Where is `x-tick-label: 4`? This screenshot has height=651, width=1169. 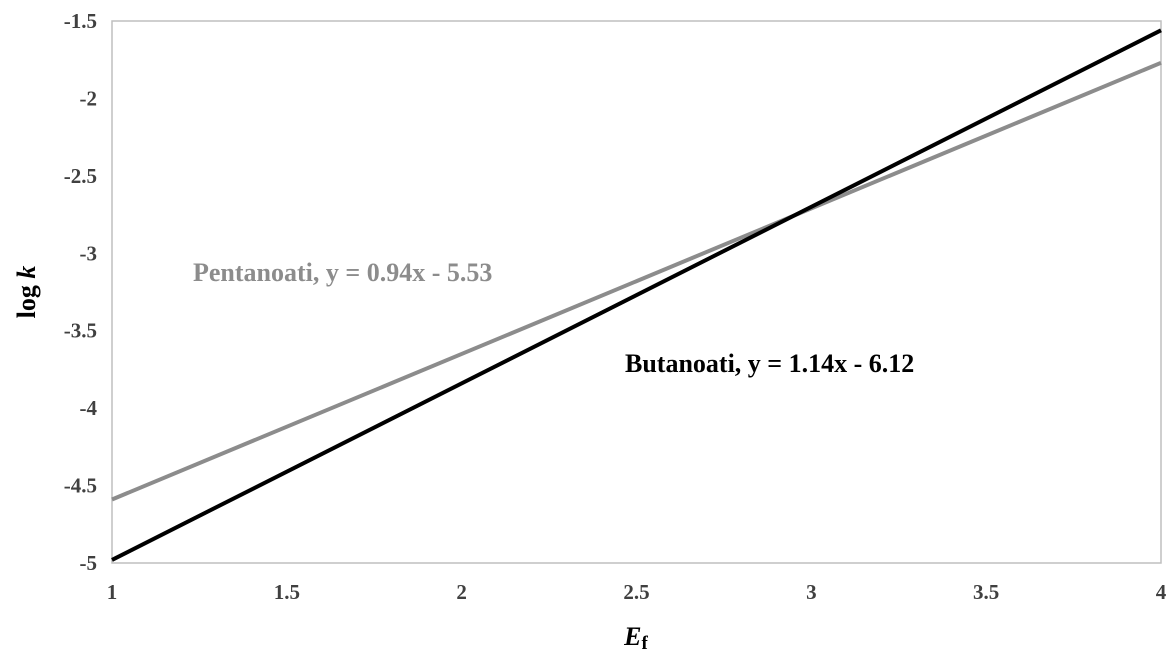
x-tick-label: 4 is located at coordinates (1161, 592).